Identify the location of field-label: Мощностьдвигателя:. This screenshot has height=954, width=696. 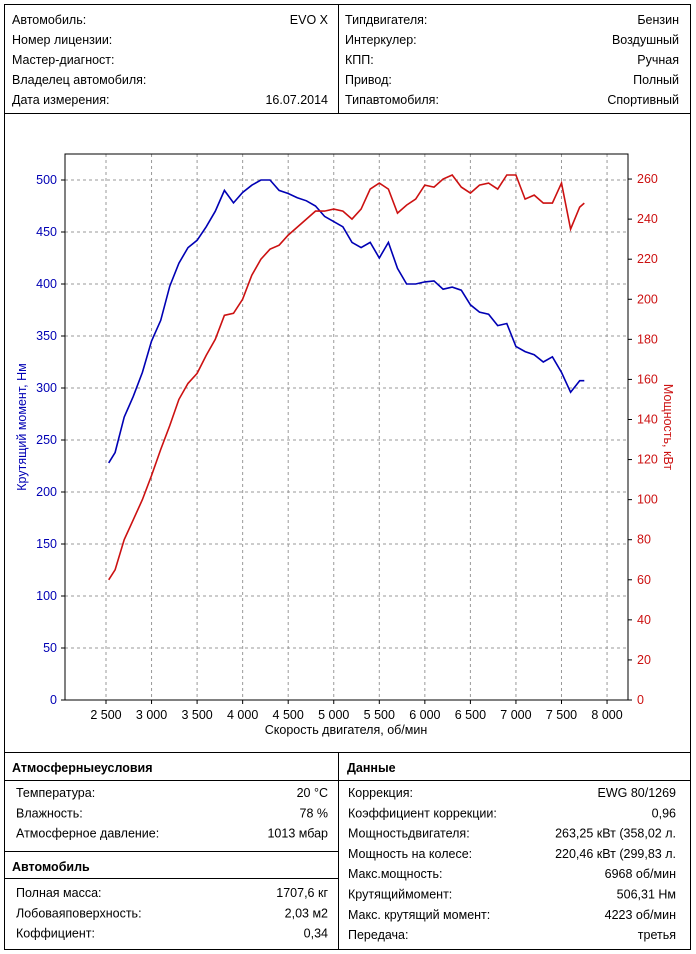
(409, 834).